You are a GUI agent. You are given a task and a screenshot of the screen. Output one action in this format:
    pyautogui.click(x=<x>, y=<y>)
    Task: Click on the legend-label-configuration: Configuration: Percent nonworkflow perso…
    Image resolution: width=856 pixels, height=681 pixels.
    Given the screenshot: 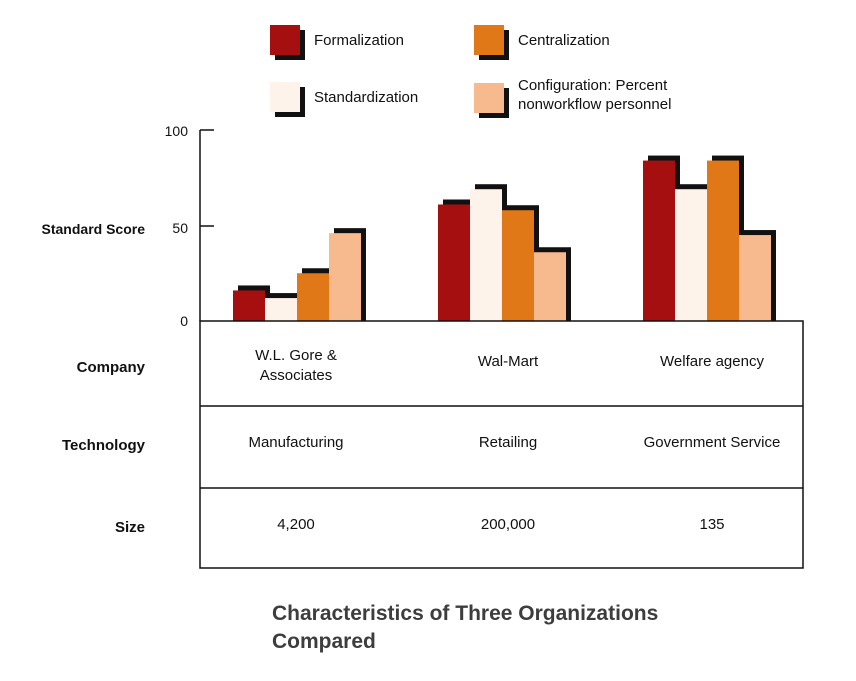 What is the action you would take?
    pyautogui.click(x=594, y=95)
    